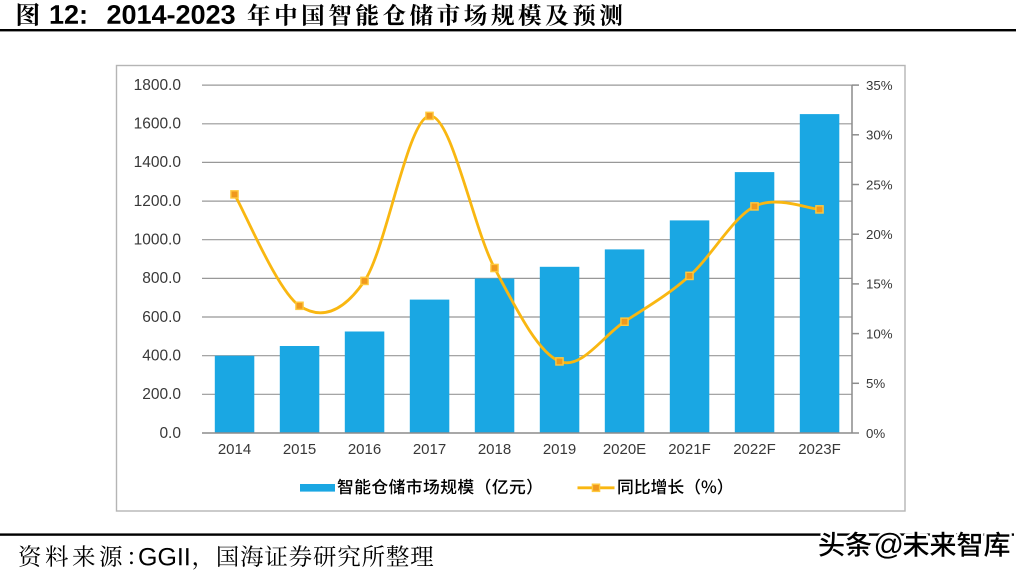 This screenshot has height=579, width=1022. I want to click on svg-text: 0.0, so click(170, 433).